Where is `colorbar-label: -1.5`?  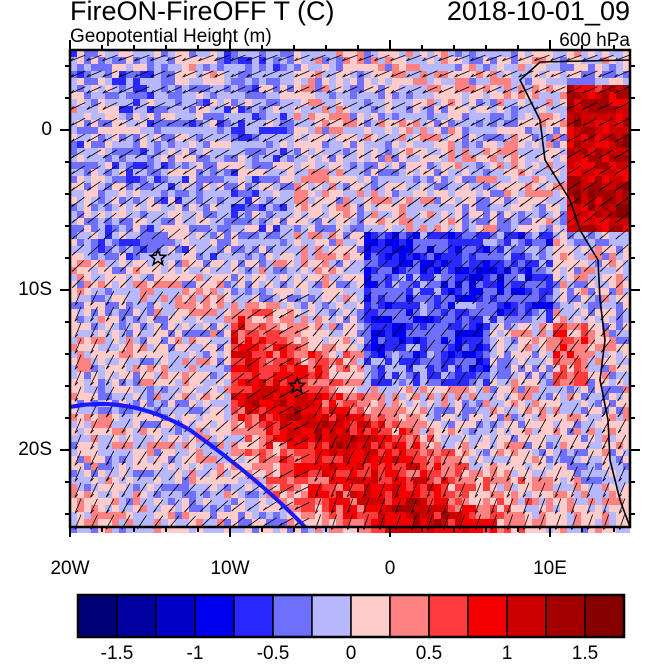
colorbar-label: -1.5 is located at coordinates (117, 653).